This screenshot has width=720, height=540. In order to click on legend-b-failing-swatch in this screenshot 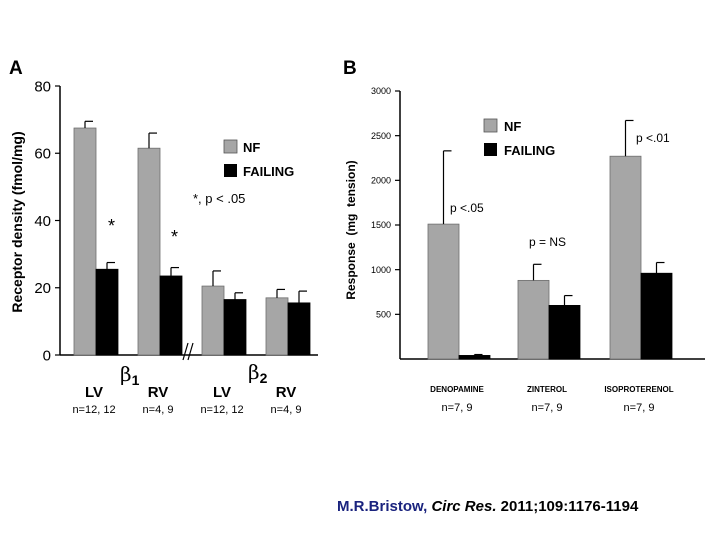, I will do `click(490, 149)`.